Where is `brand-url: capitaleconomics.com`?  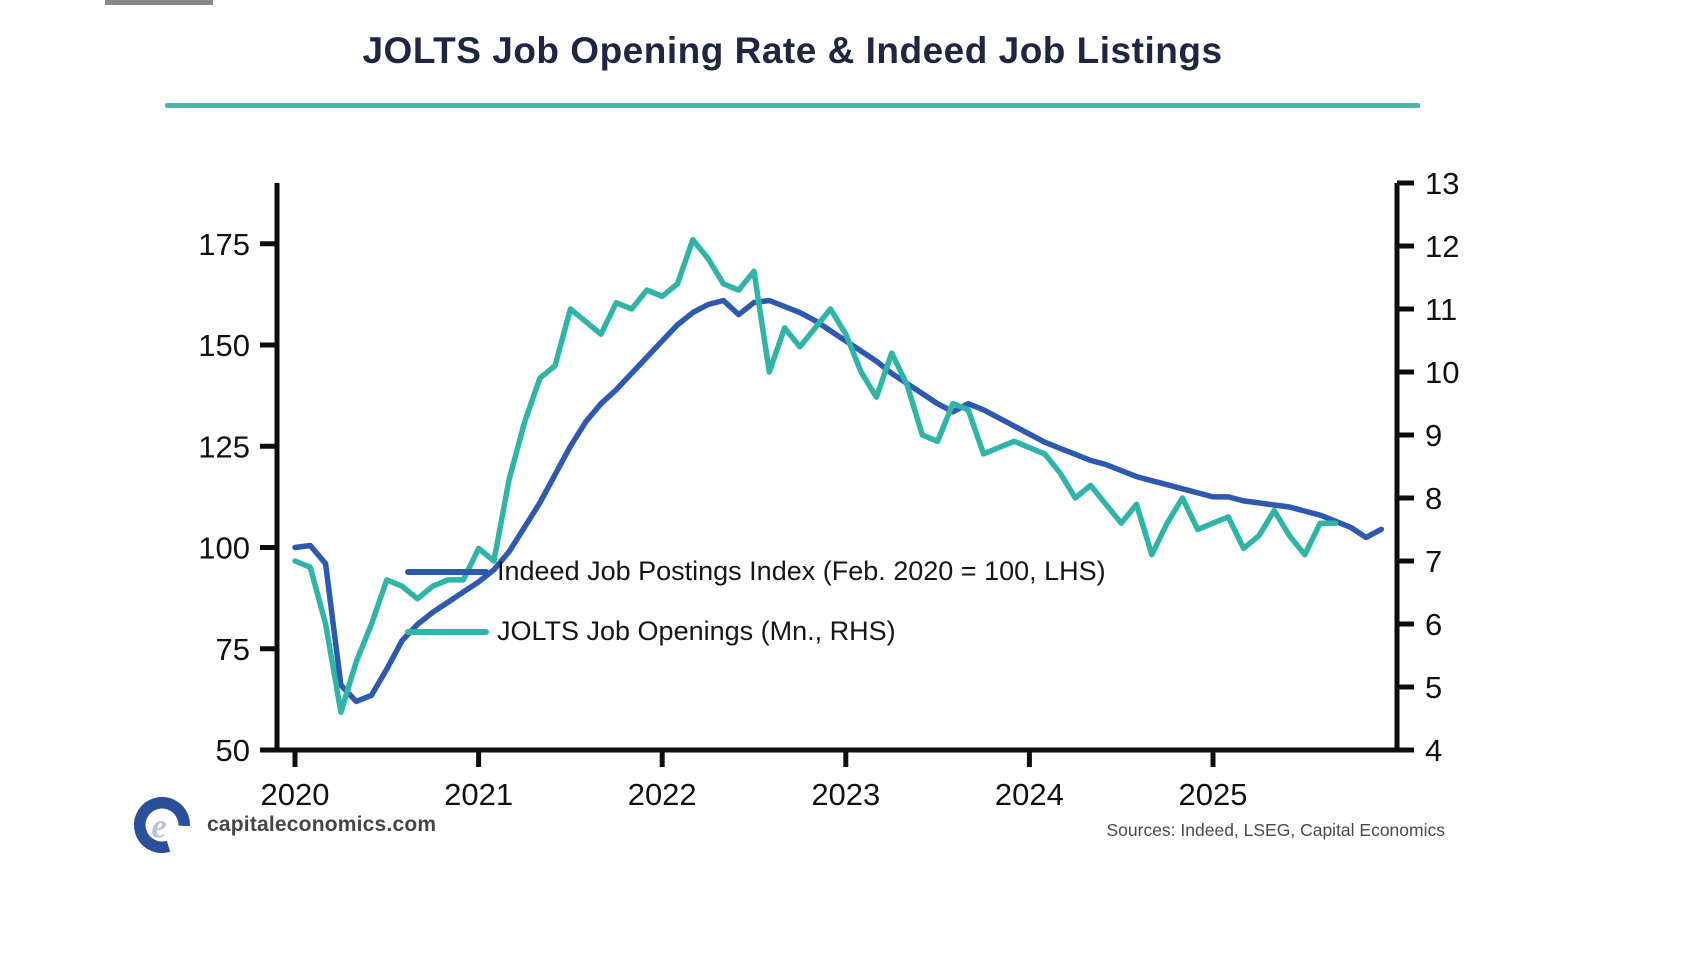
brand-url: capitaleconomics.com is located at coordinates (322, 824).